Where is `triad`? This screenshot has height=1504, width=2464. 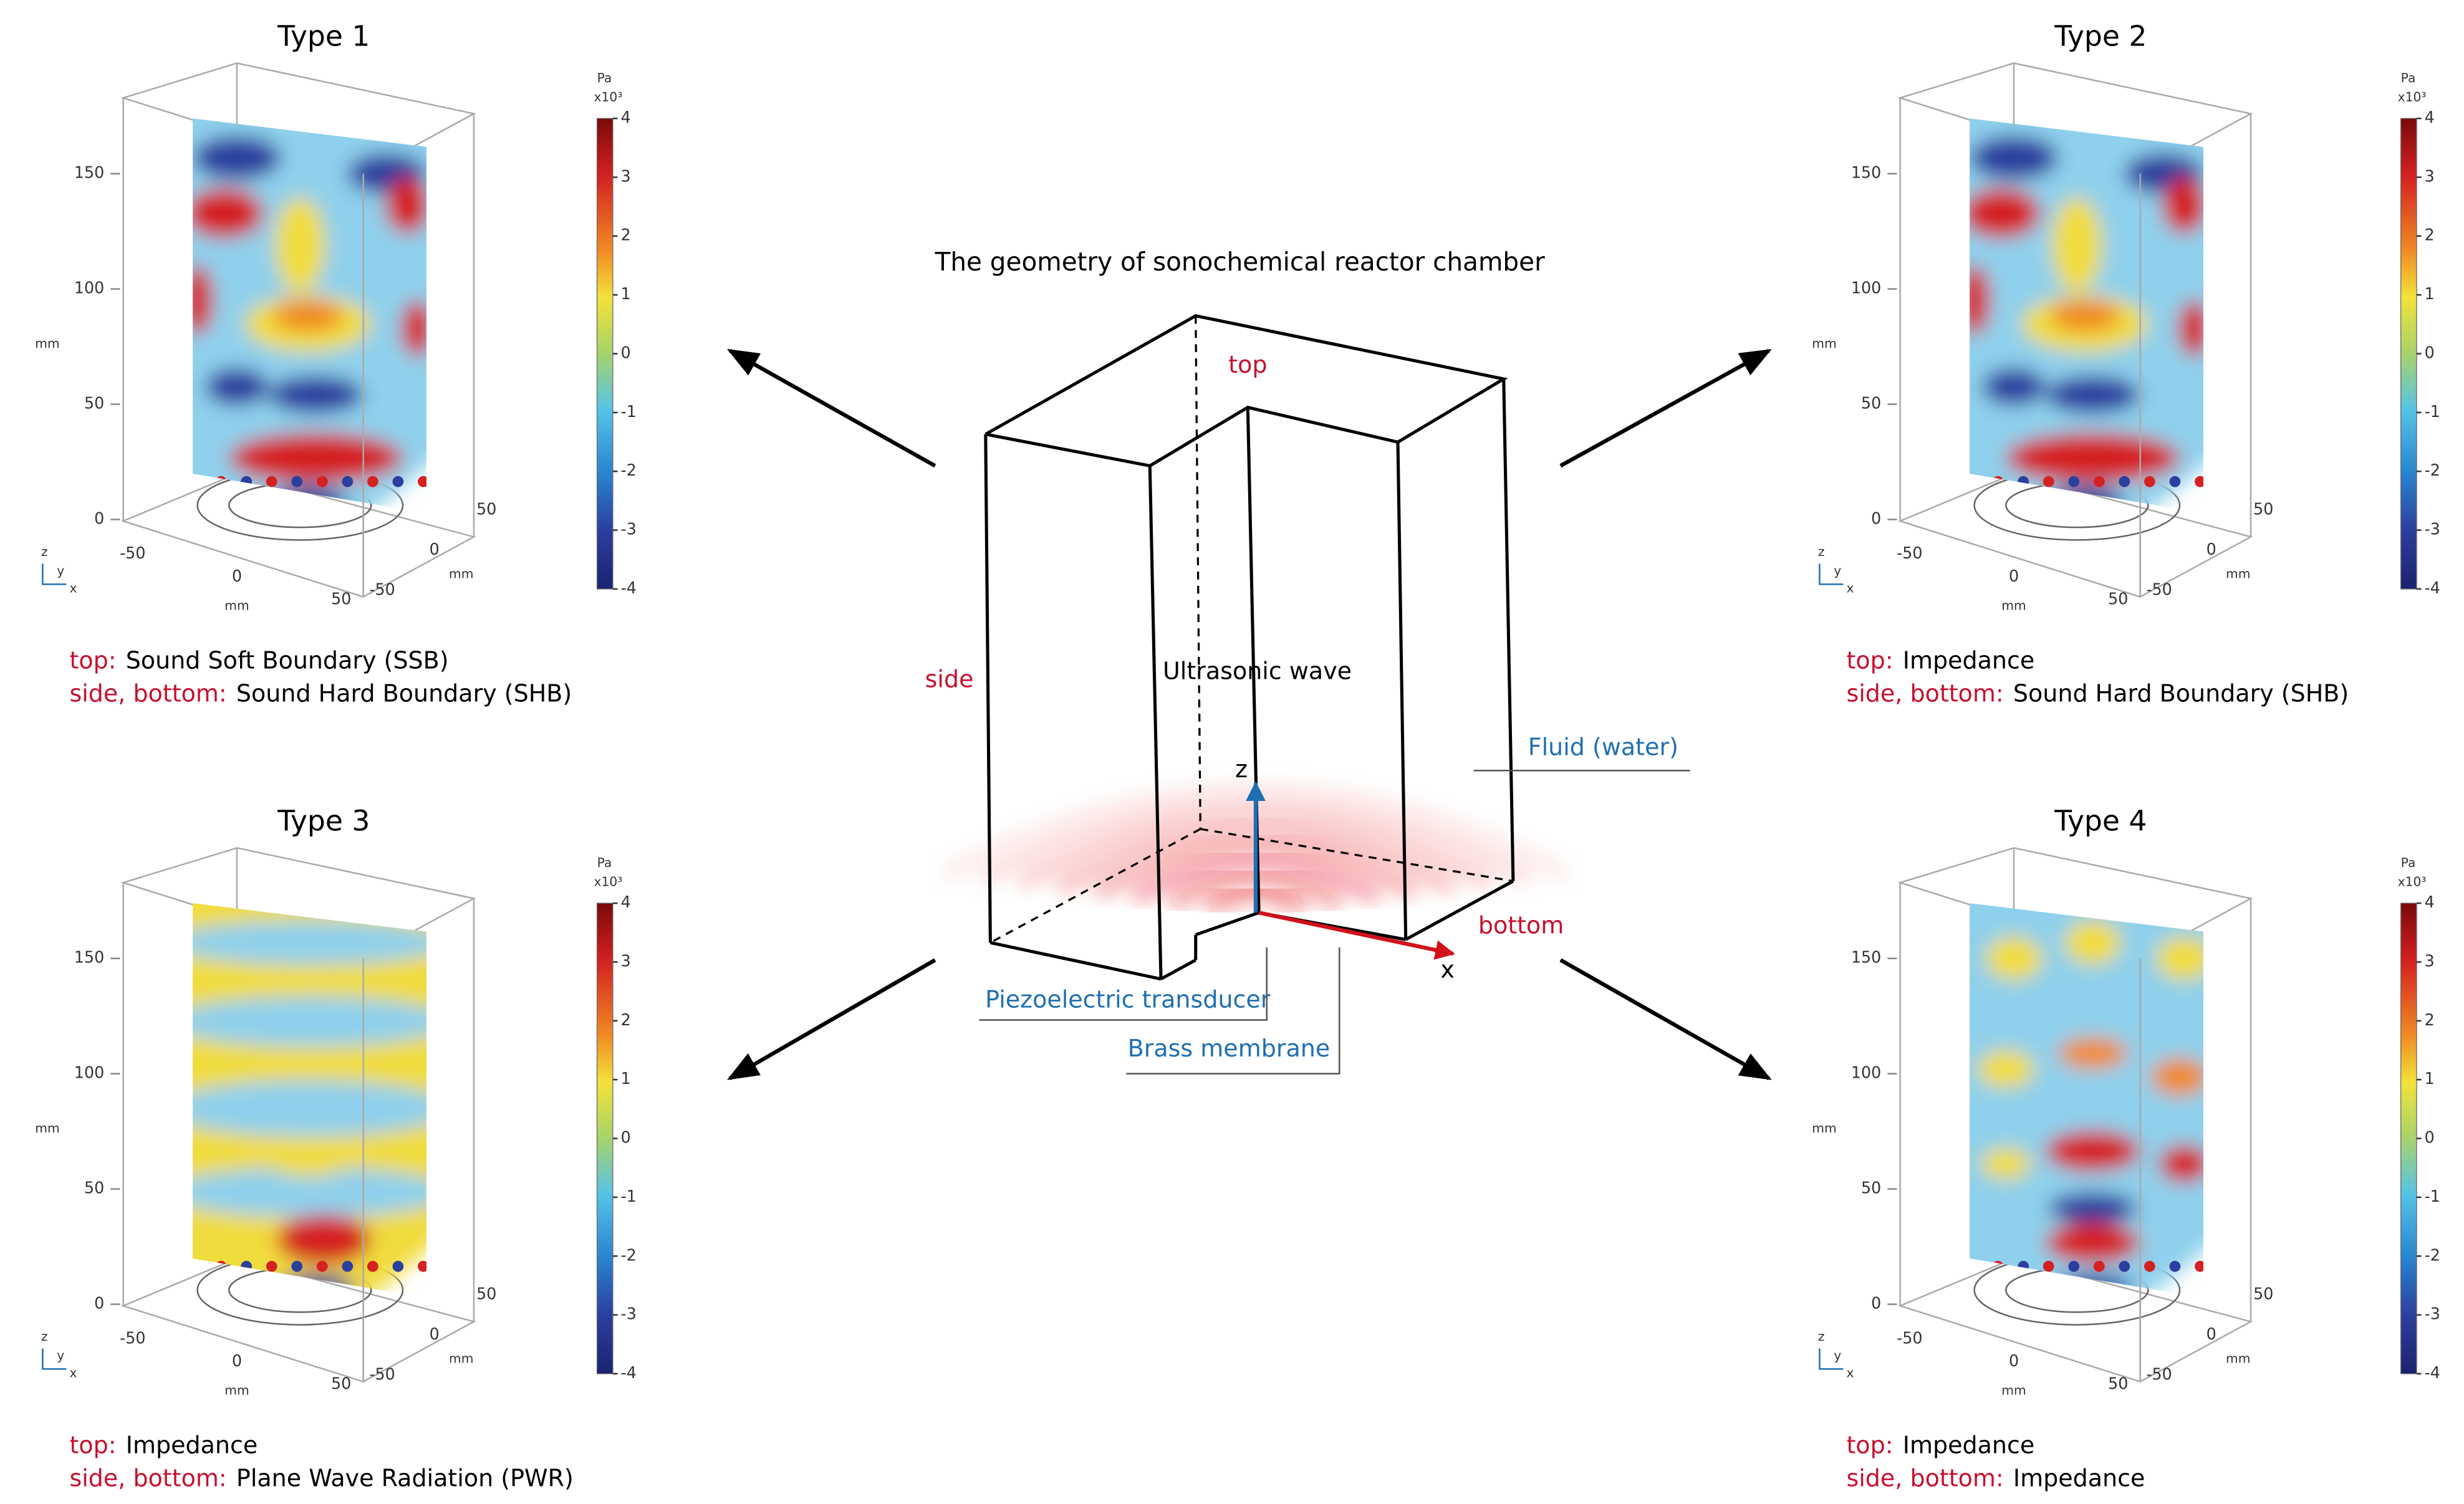
triad is located at coordinates (1831, 574).